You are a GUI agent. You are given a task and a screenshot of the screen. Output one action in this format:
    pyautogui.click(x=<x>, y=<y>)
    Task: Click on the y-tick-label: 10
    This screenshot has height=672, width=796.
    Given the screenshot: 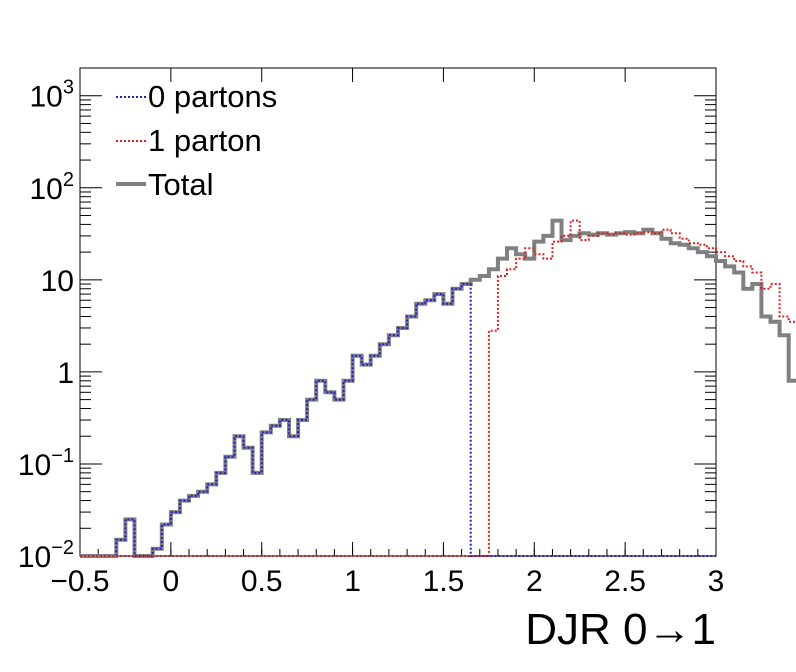 What is the action you would take?
    pyautogui.click(x=57, y=281)
    